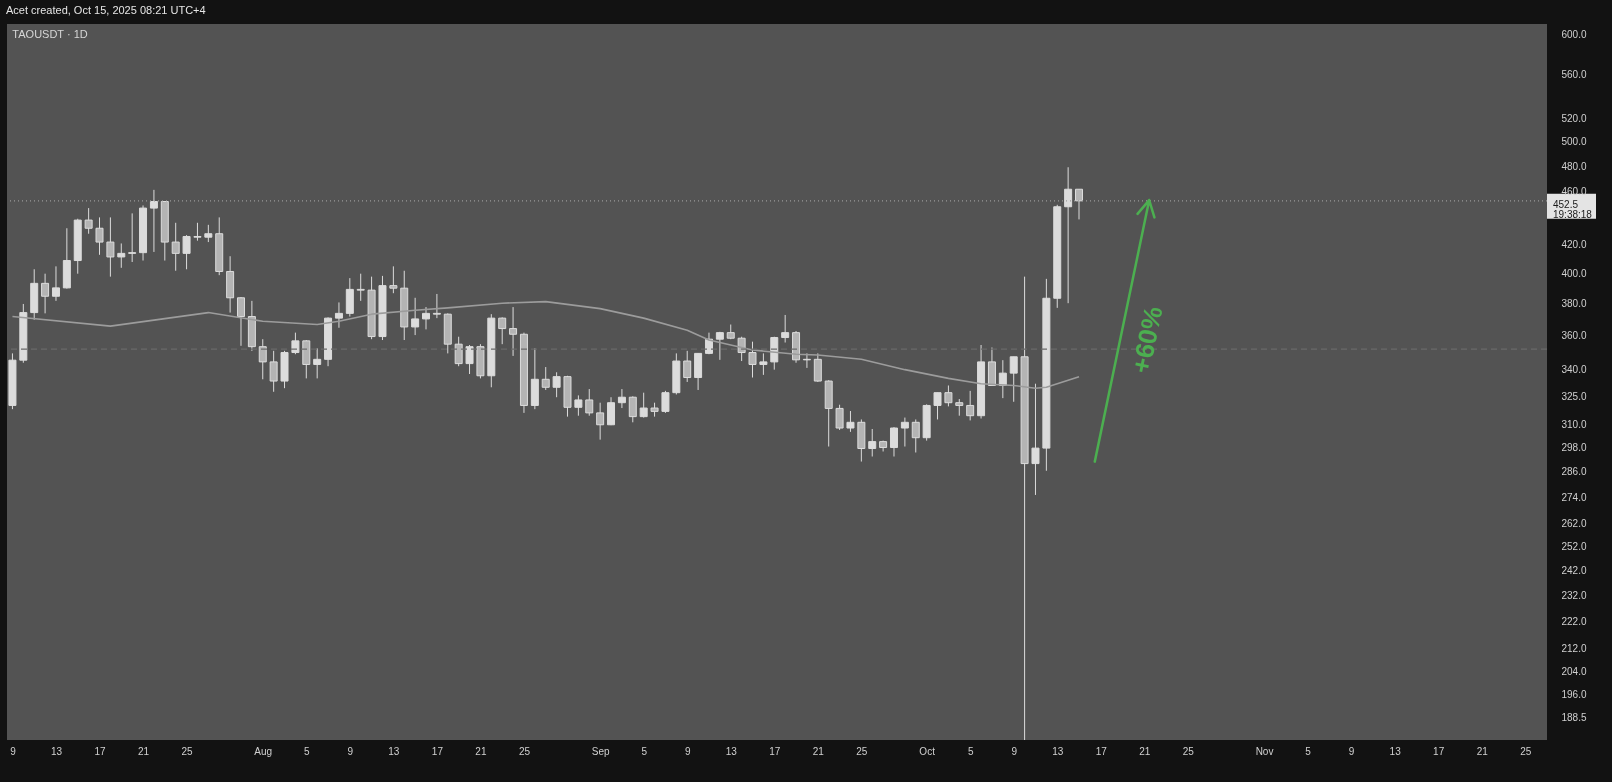 This screenshot has height=782, width=1612. What do you see at coordinates (1574, 336) in the screenshot?
I see `y-tick-label: 360.0` at bounding box center [1574, 336].